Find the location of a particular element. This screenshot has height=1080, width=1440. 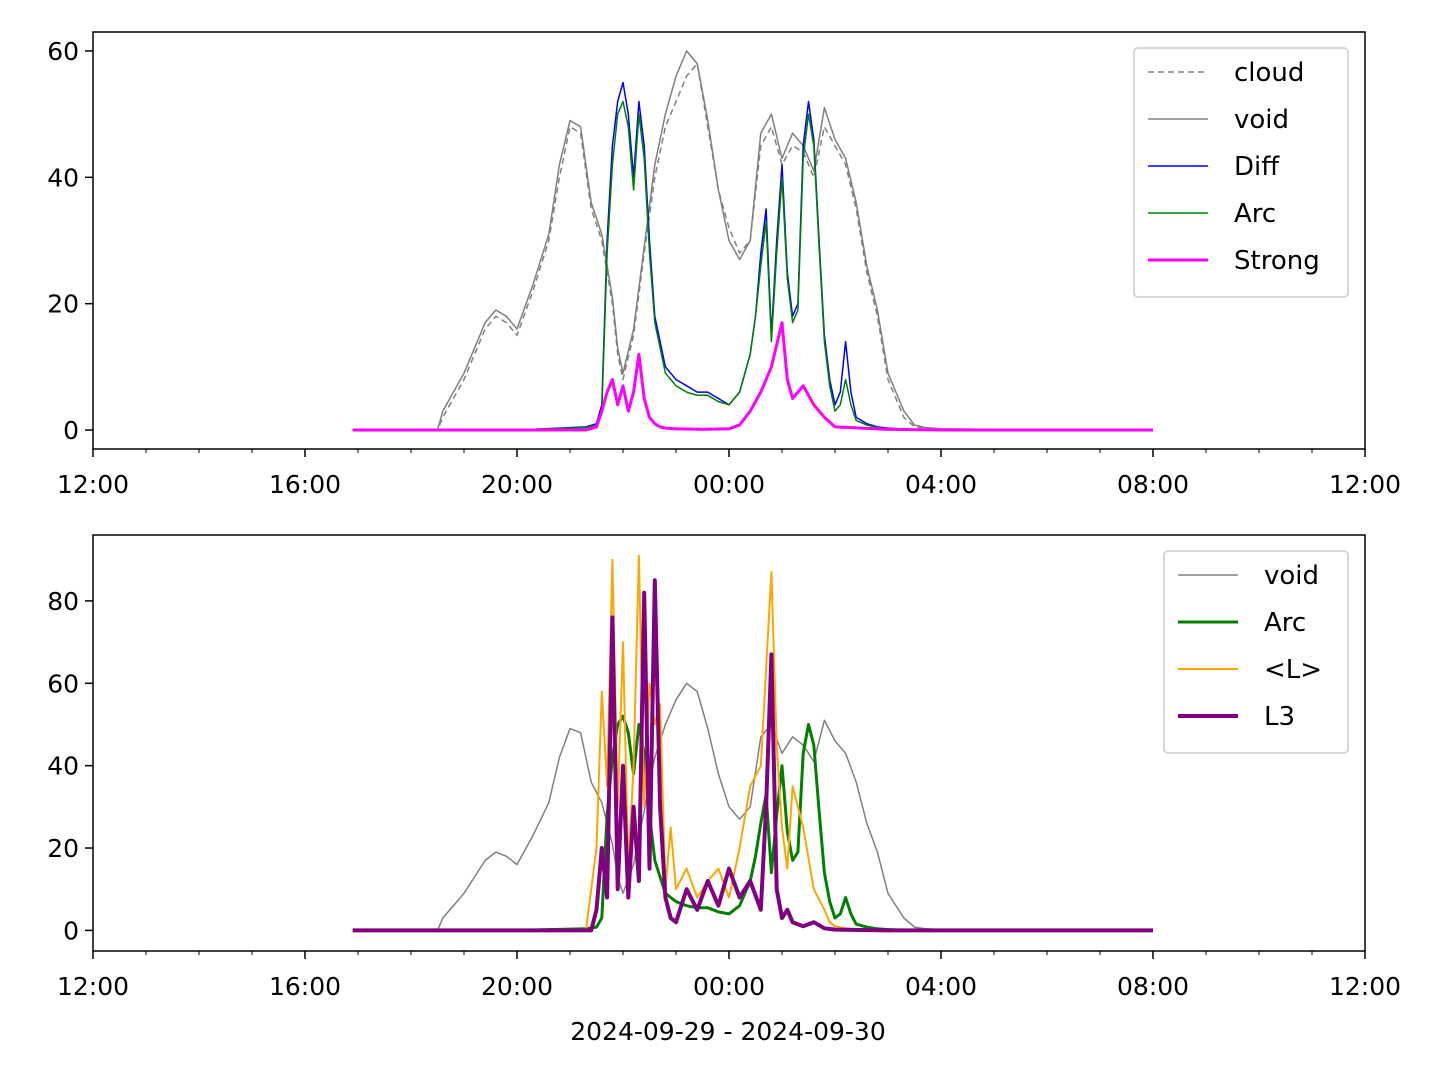

figure-x-label: 2024-09-29 - 2024-09-30 is located at coordinates (728, 1031).